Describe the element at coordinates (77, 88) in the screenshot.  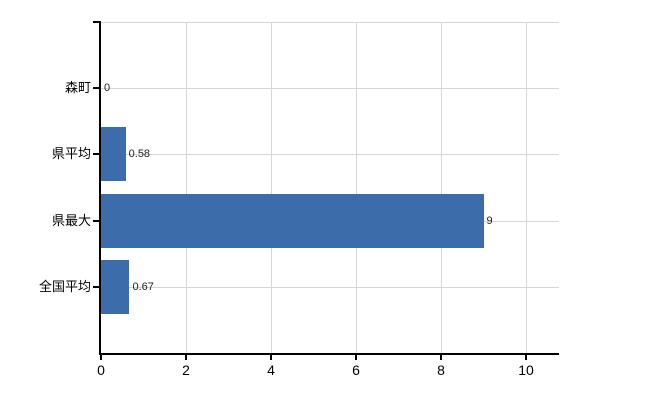
I see `category-label: 森町` at that location.